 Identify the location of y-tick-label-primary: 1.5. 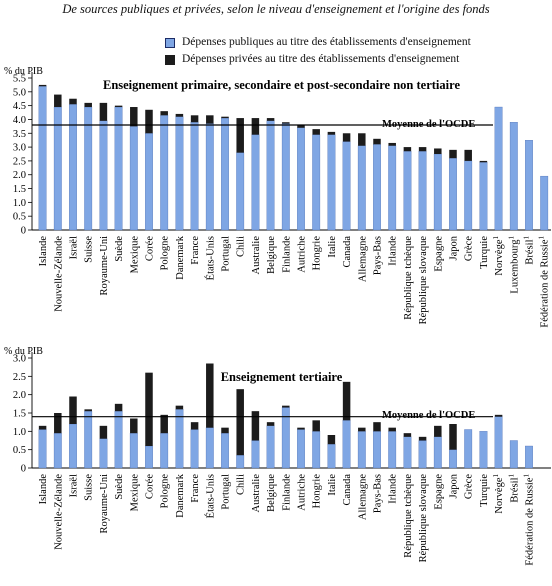
(19, 189).